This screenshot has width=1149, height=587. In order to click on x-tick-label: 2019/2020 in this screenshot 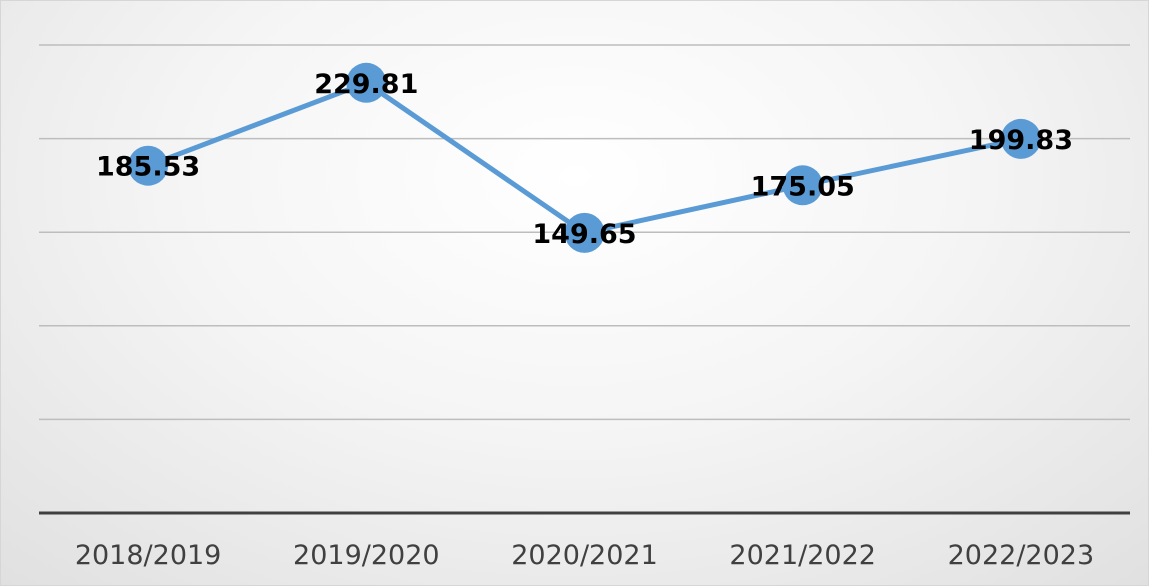, I will do `click(366, 555)`.